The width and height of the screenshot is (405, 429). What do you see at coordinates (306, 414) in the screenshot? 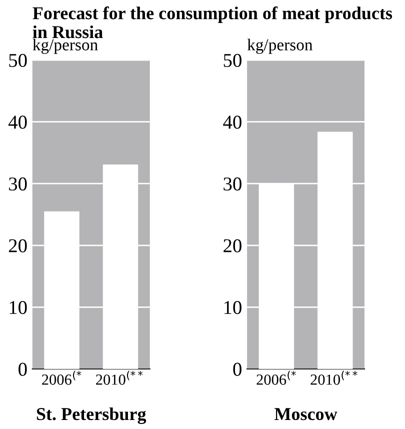
I see `x-axis-title: Moscow` at bounding box center [306, 414].